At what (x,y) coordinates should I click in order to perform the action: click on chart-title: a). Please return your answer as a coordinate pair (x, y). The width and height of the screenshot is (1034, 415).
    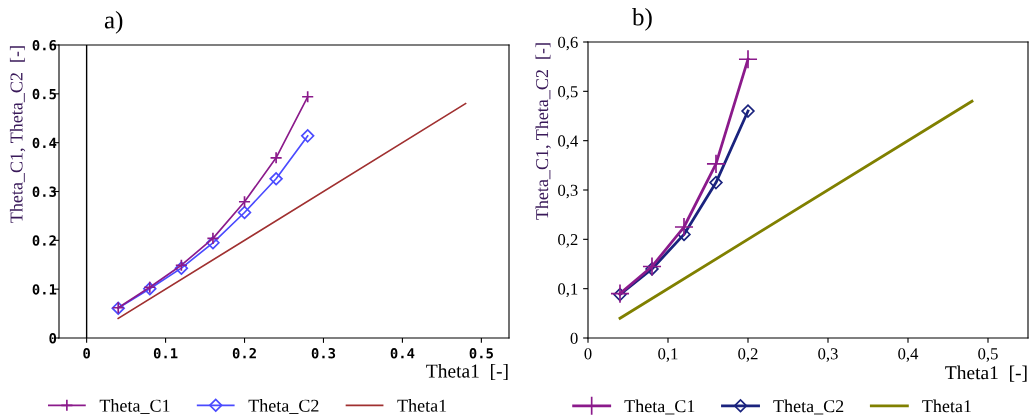
    Looking at the image, I should click on (113, 22).